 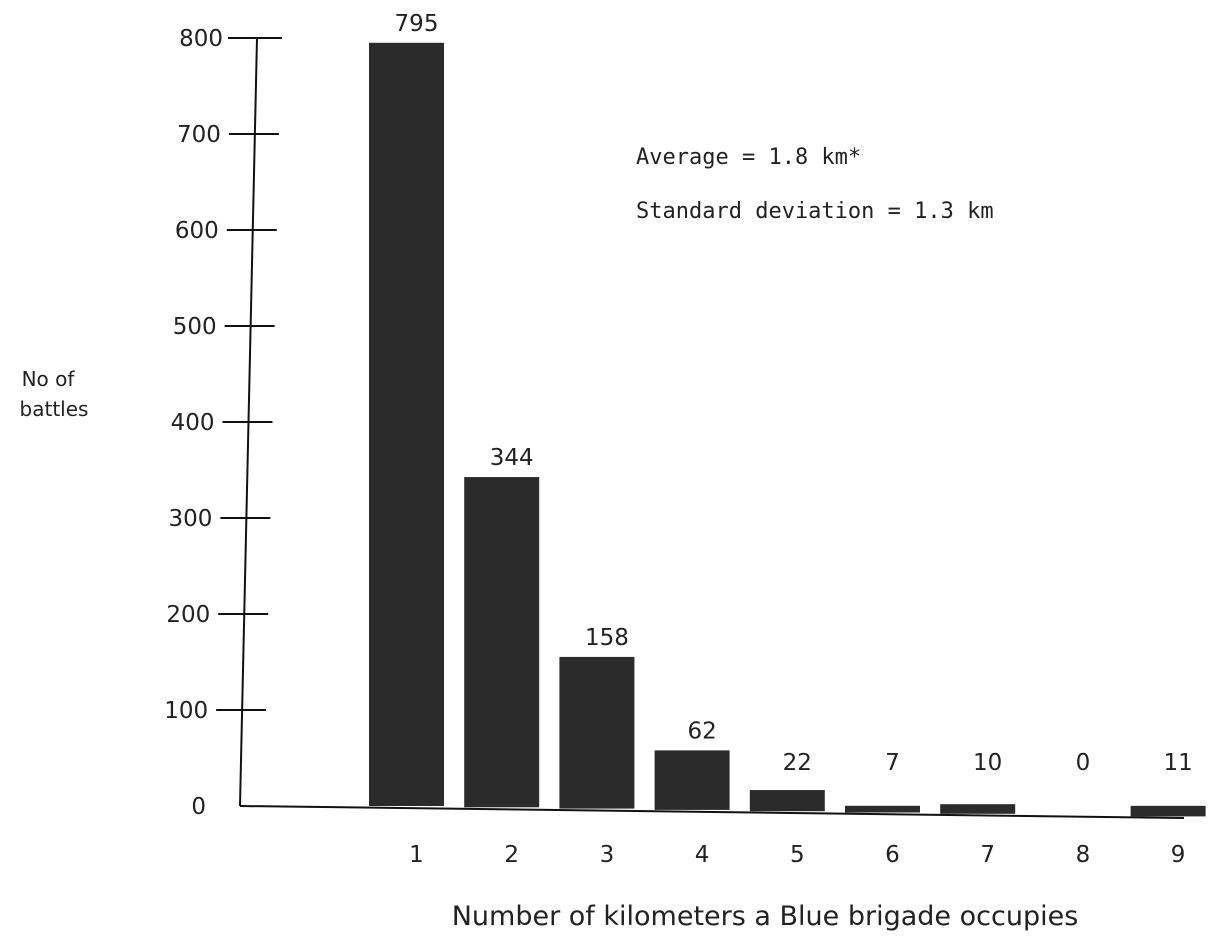 I want to click on annotation-std-dev: Standard deviation = 1.3 km, so click(x=815, y=211).